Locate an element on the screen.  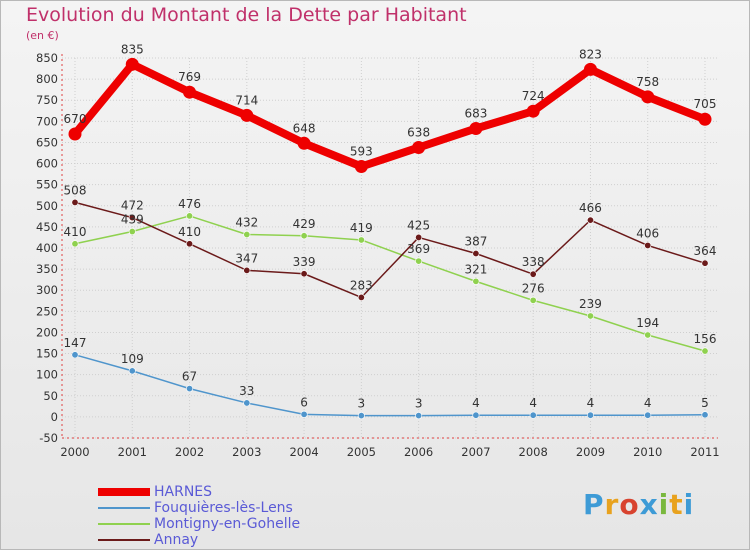
legend-swatch-fouquieres is located at coordinates (124, 508).